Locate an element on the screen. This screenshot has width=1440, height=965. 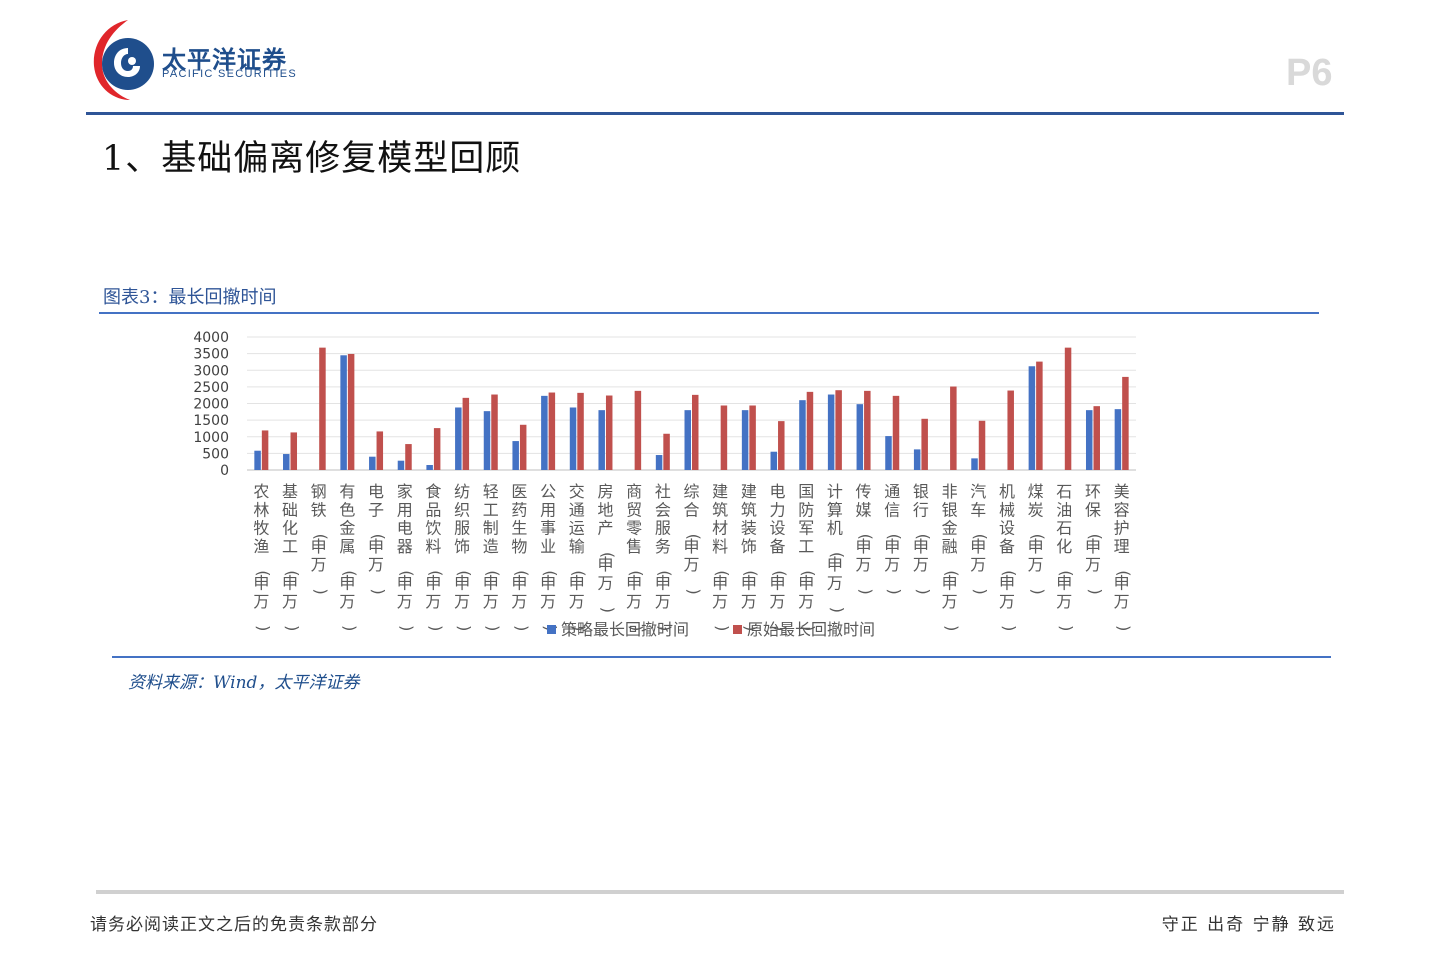
legend-label: 策略最长回撤时间 is located at coordinates (625, 629).